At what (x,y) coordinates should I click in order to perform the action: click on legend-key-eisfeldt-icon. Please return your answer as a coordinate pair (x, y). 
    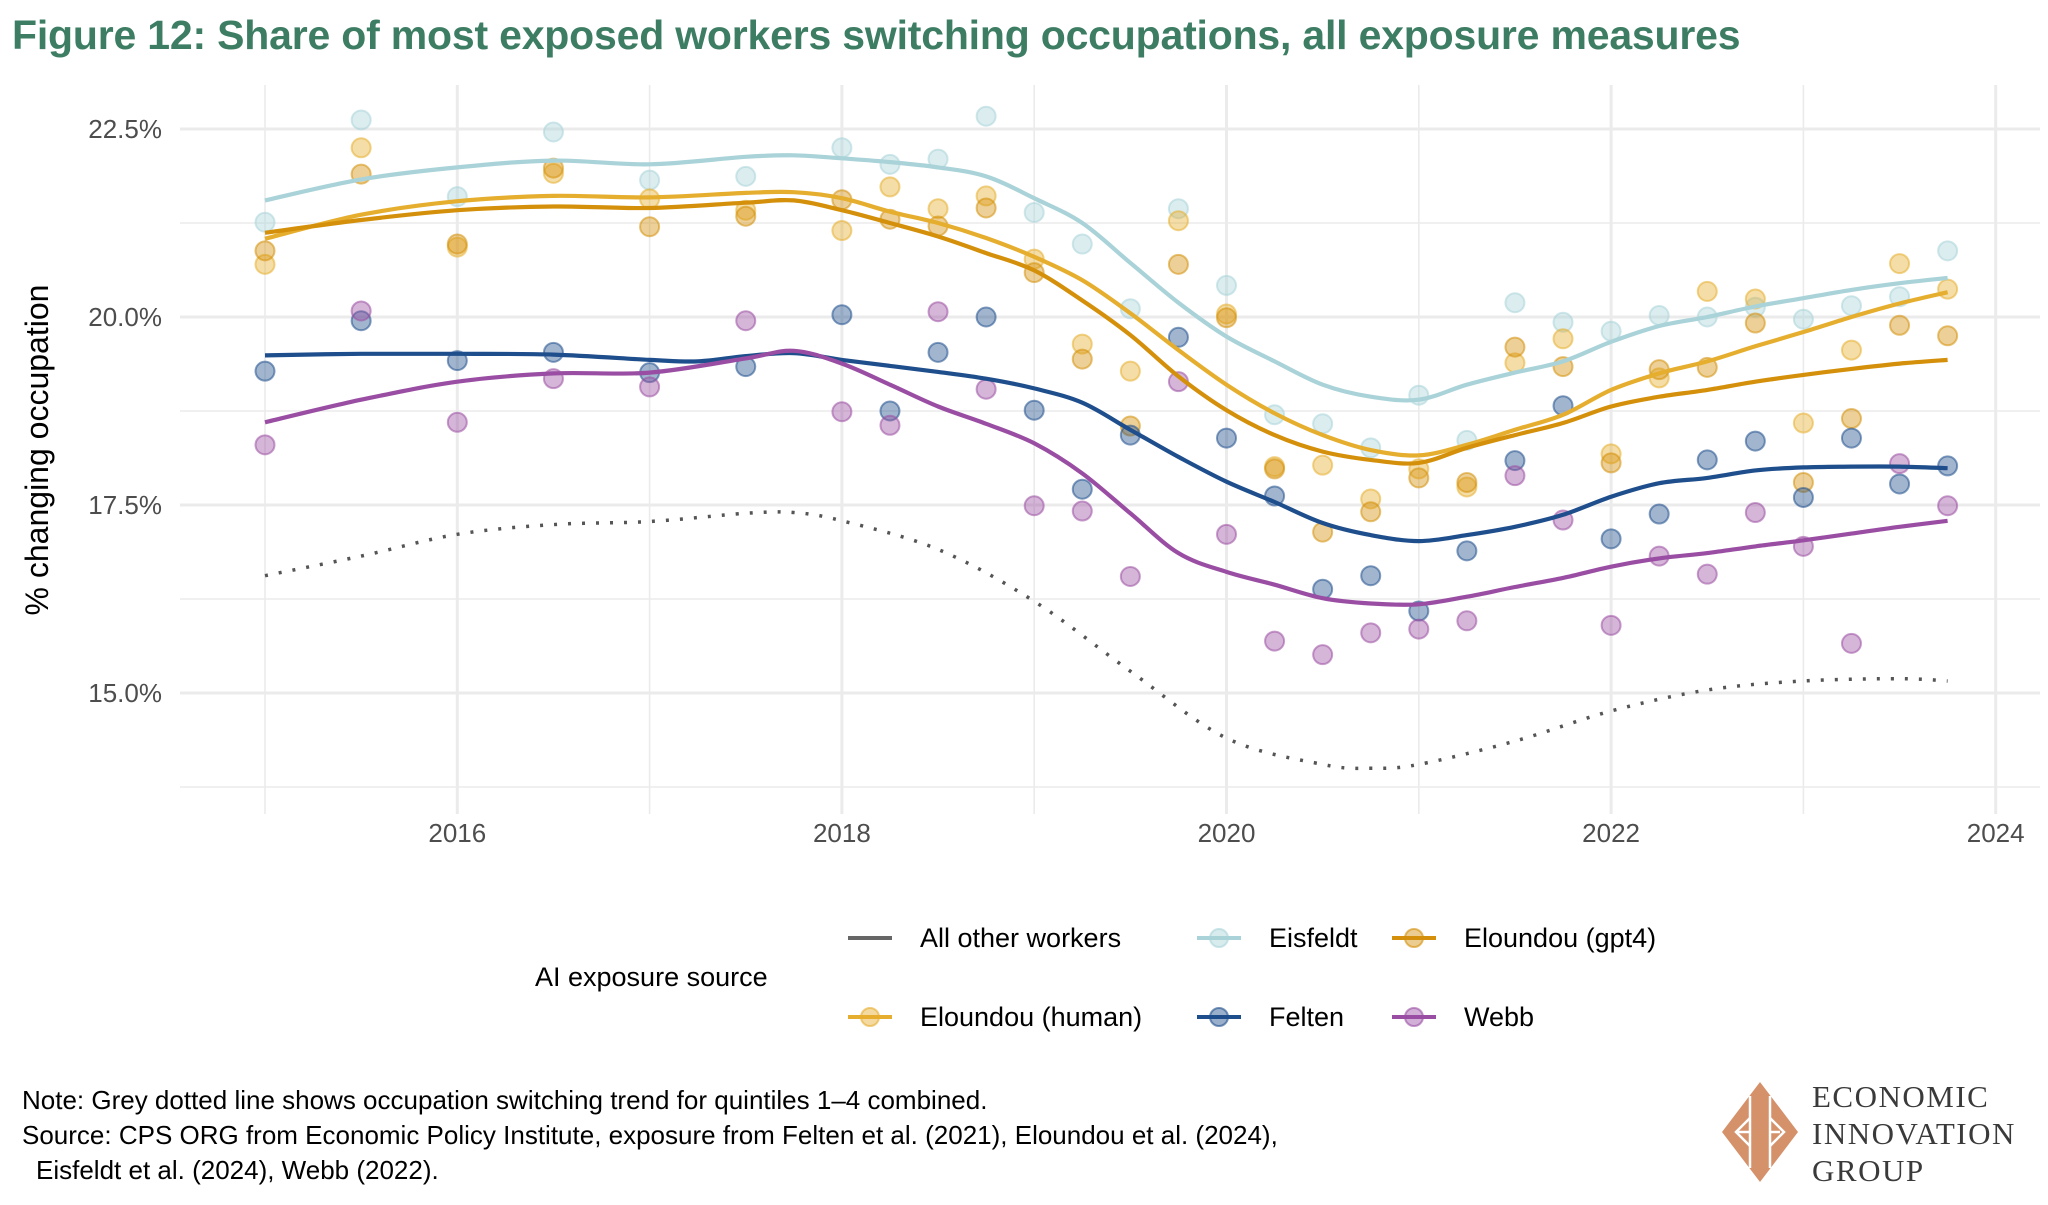
    Looking at the image, I should click on (1219, 938).